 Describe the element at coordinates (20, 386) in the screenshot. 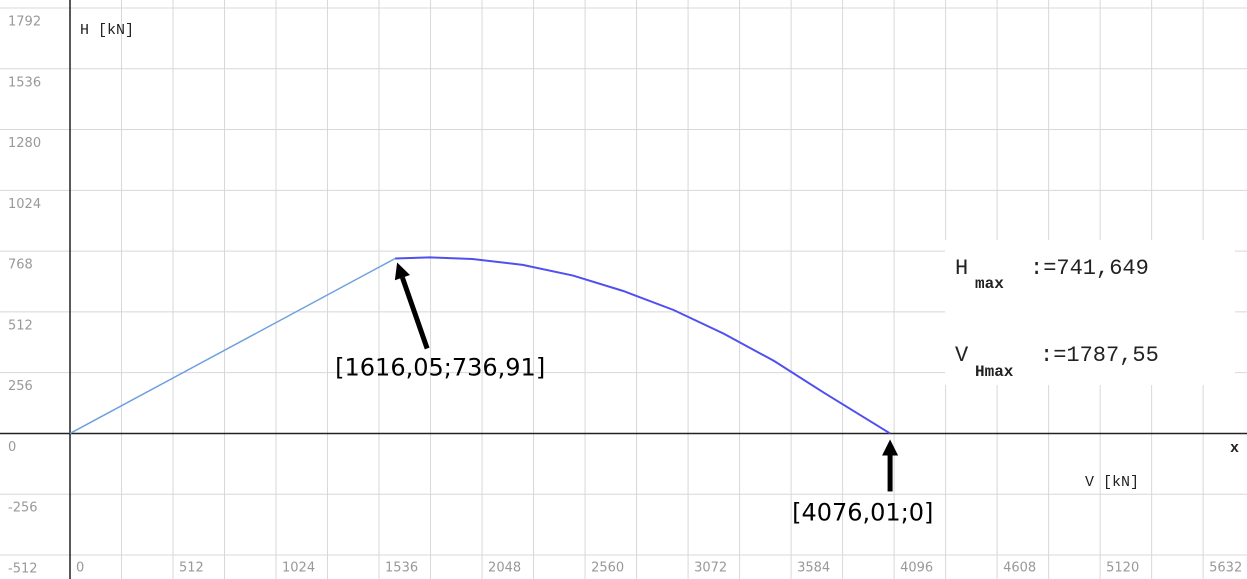

I see `y-tick-label: 256` at that location.